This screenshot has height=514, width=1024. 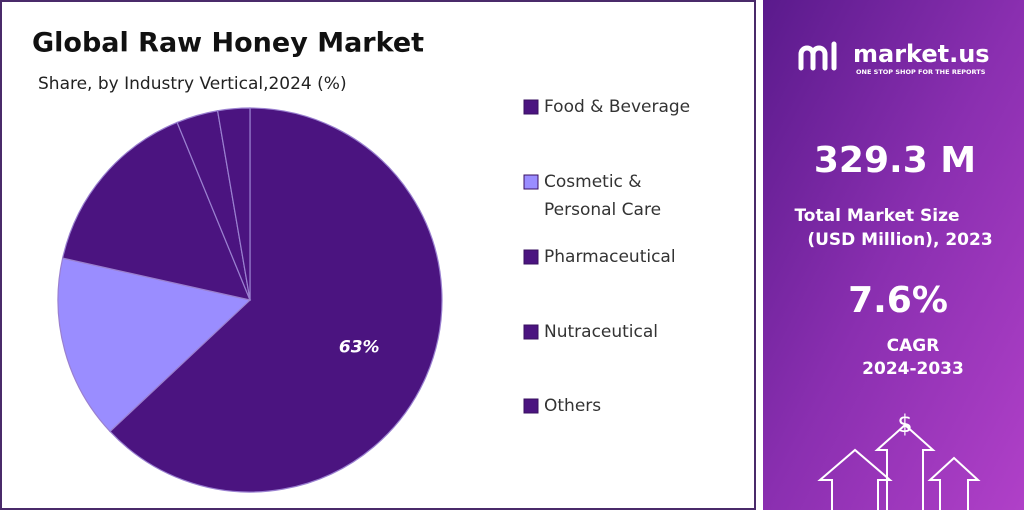 I want to click on slice-label: 63%, so click(x=359, y=347).